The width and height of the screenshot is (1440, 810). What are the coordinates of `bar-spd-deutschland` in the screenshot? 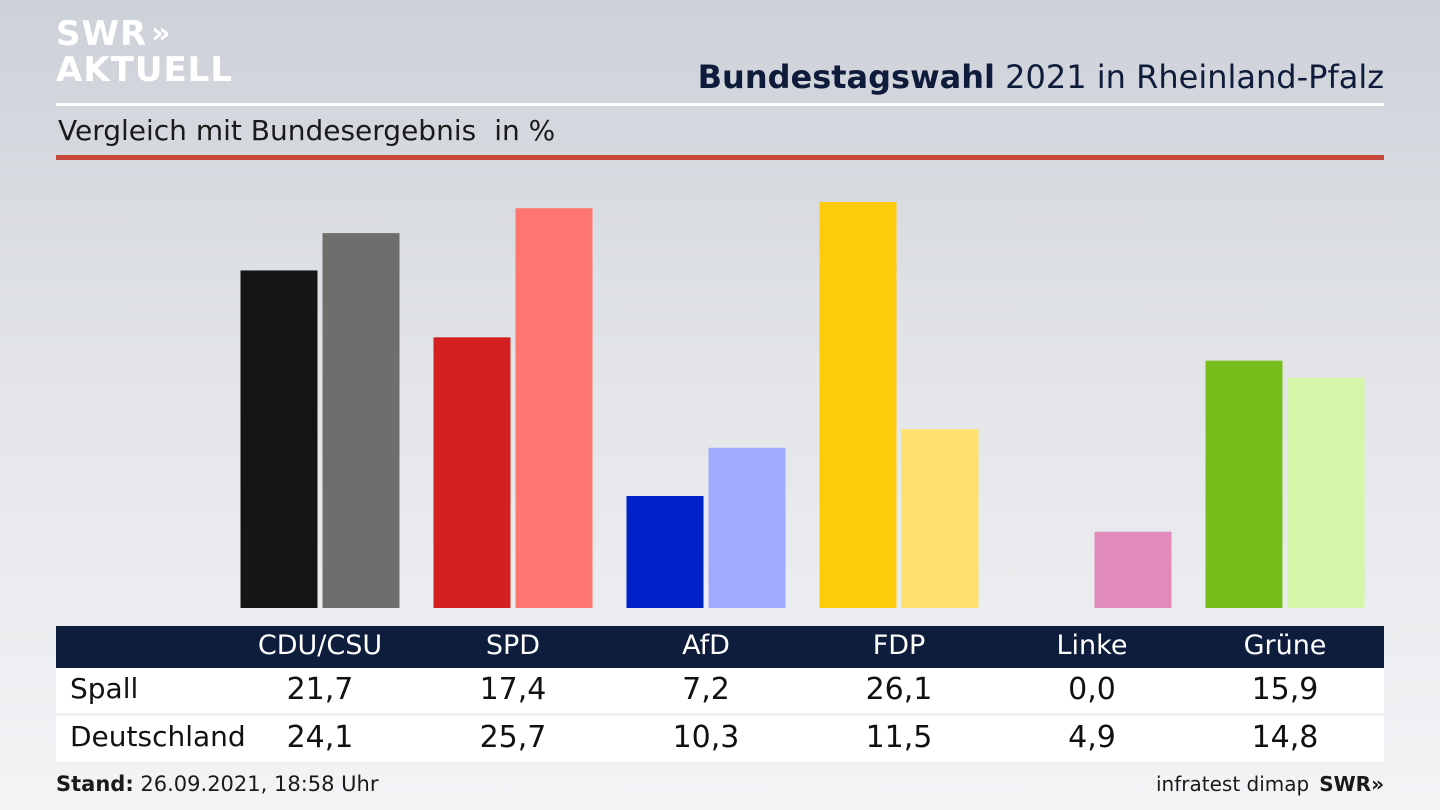 It's located at (554, 408).